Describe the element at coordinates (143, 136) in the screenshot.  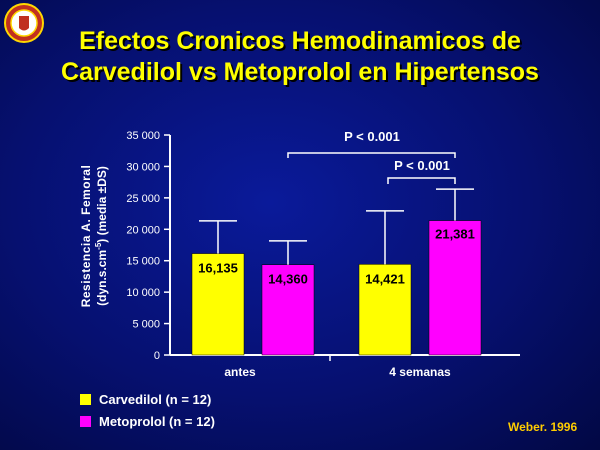
I see `y-tick-label: 35 000` at that location.